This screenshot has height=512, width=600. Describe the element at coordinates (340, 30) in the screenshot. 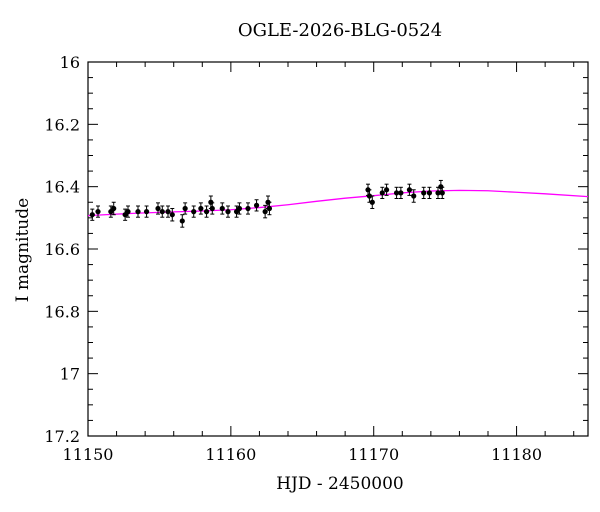

I see `chart-title: OGLE-2026-BLG-0524` at that location.